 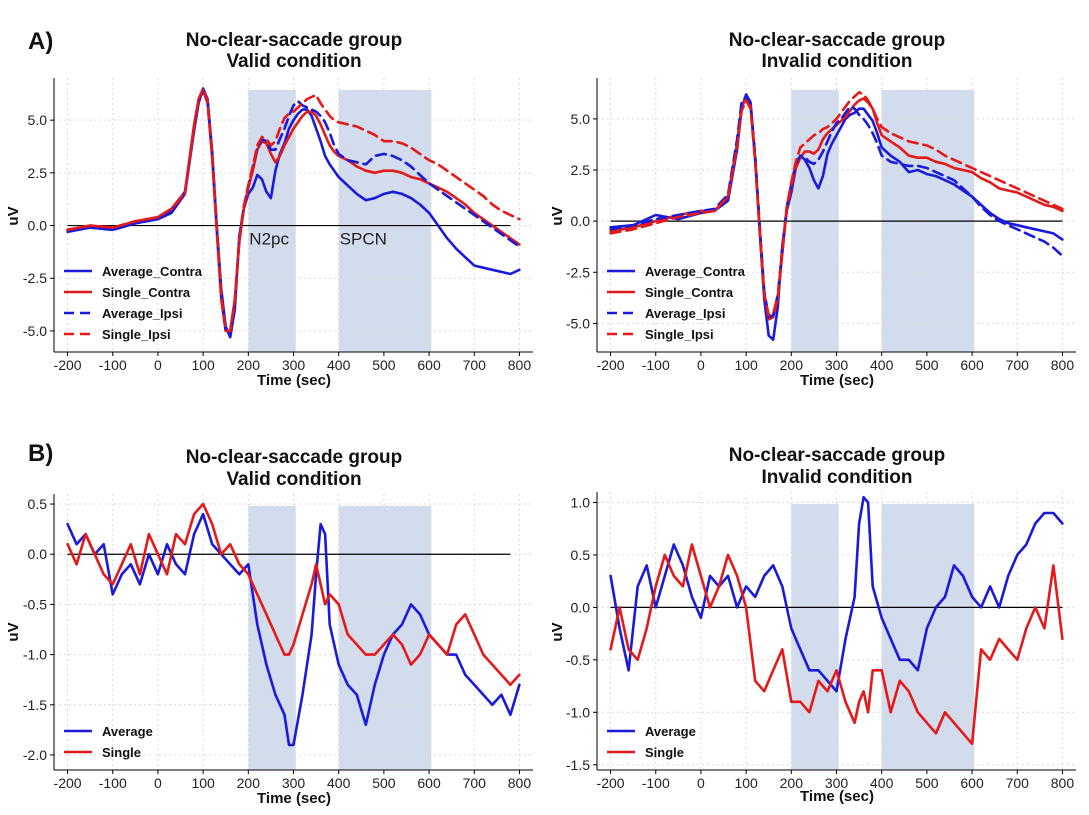 What do you see at coordinates (40, 41) in the screenshot?
I see `panel-label-a: A)` at bounding box center [40, 41].